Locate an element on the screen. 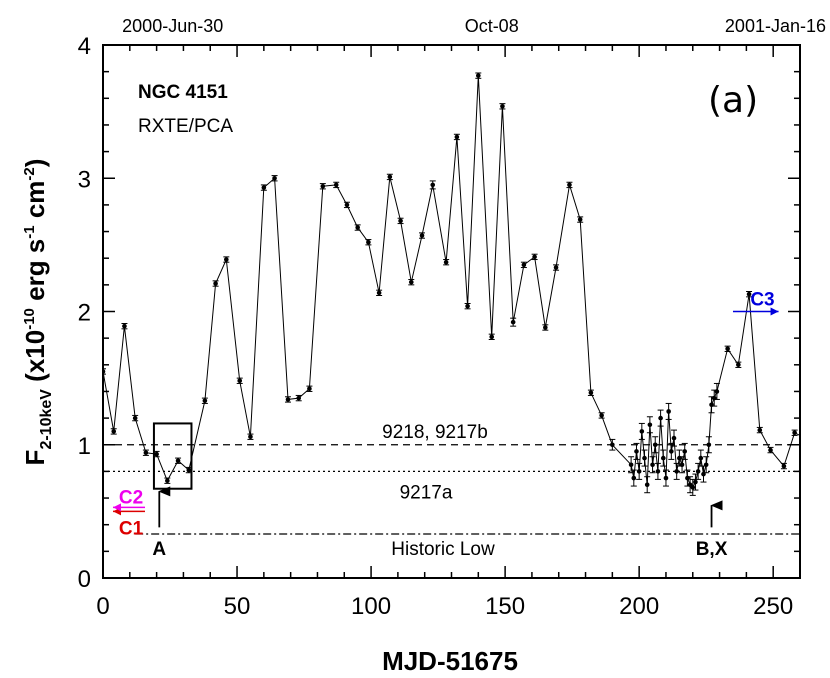 The width and height of the screenshot is (830, 678). y-tick-label: 3 is located at coordinates (84, 179).